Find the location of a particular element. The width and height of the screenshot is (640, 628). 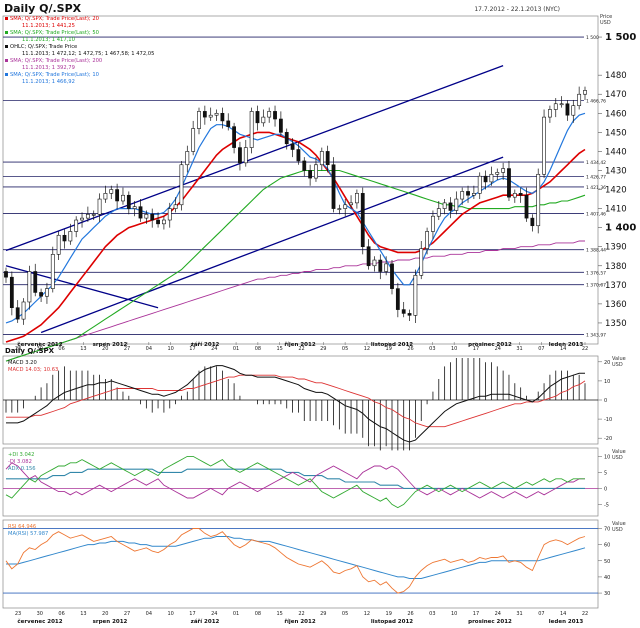

dmi-legend-minus: -DI 3.082 is located at coordinates (20, 462).